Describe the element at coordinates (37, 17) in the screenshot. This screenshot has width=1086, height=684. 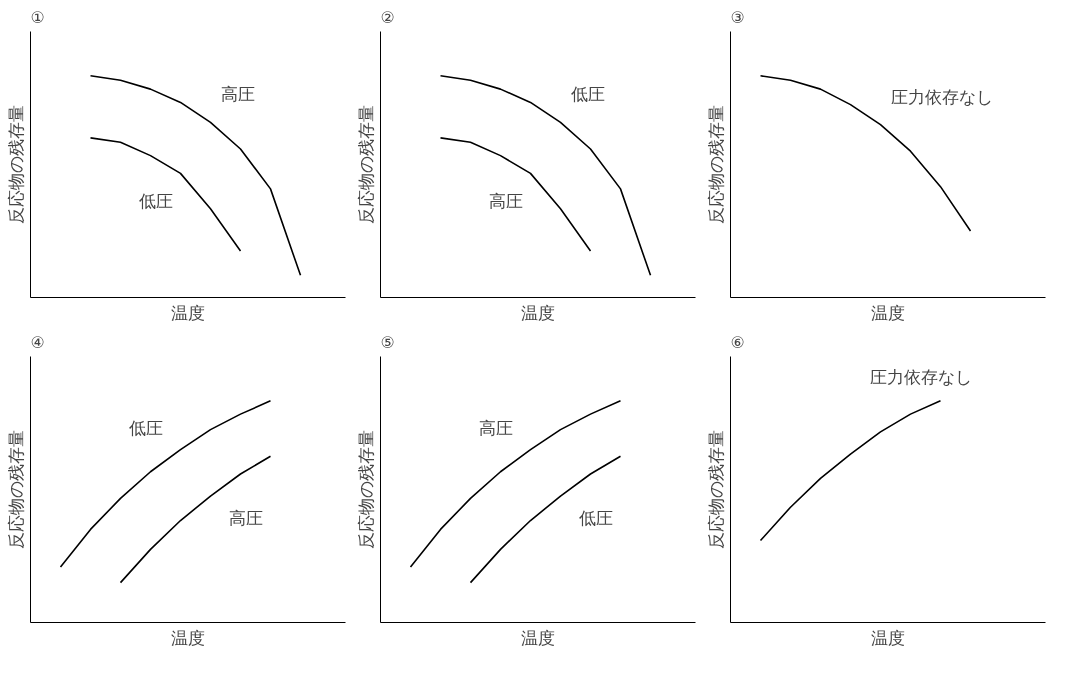
I see `chart-title: ①` at that location.